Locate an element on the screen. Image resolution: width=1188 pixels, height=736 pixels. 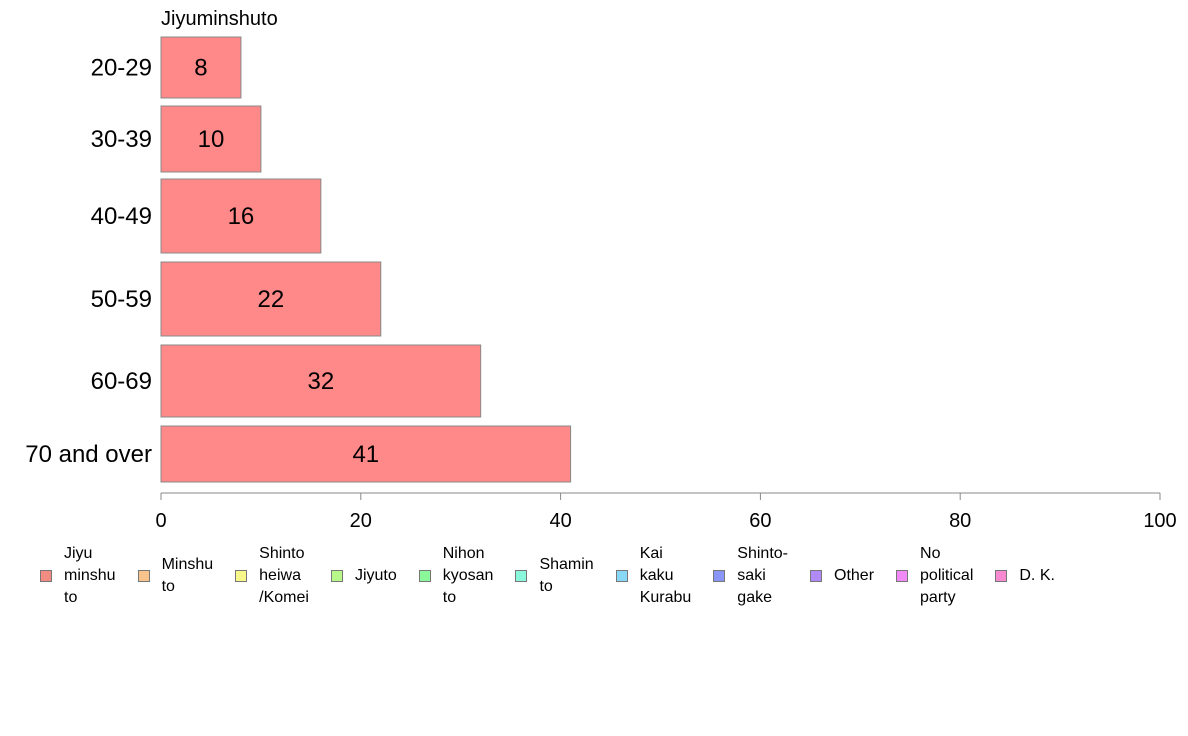
category-label: 50-59 is located at coordinates (121, 299).